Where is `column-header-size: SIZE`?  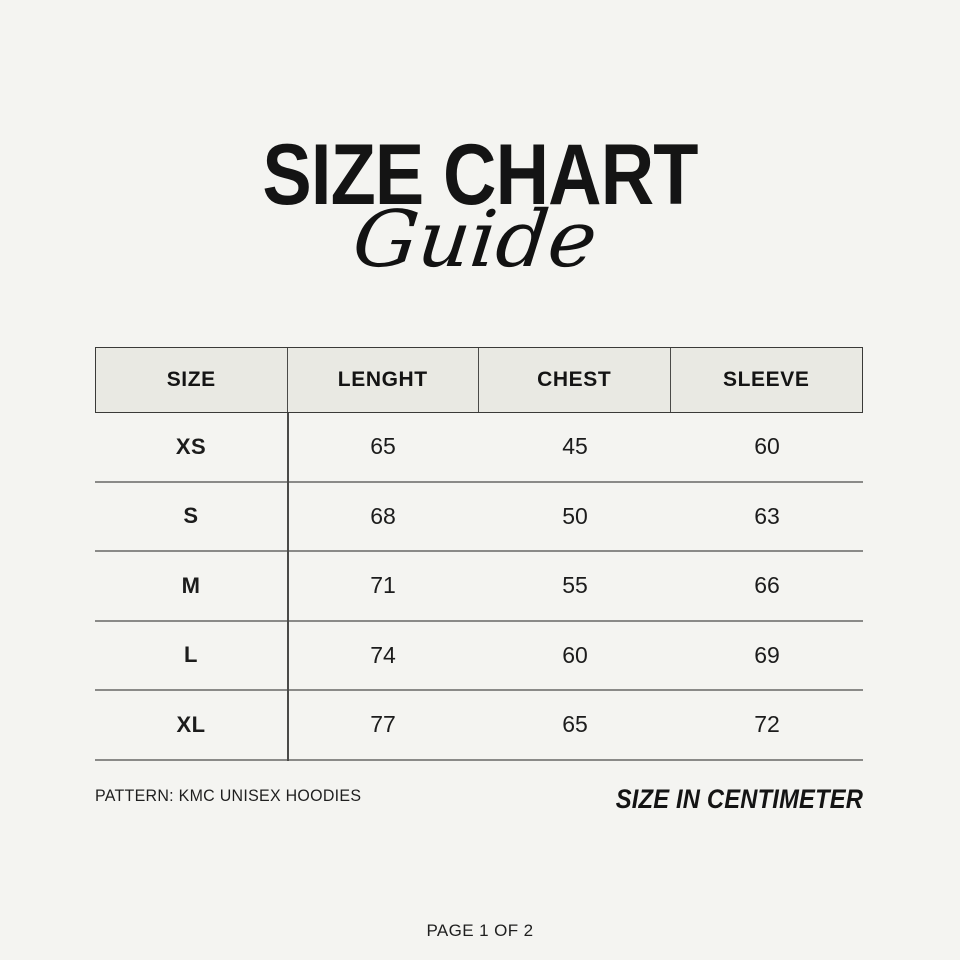 column-header-size: SIZE is located at coordinates (192, 380).